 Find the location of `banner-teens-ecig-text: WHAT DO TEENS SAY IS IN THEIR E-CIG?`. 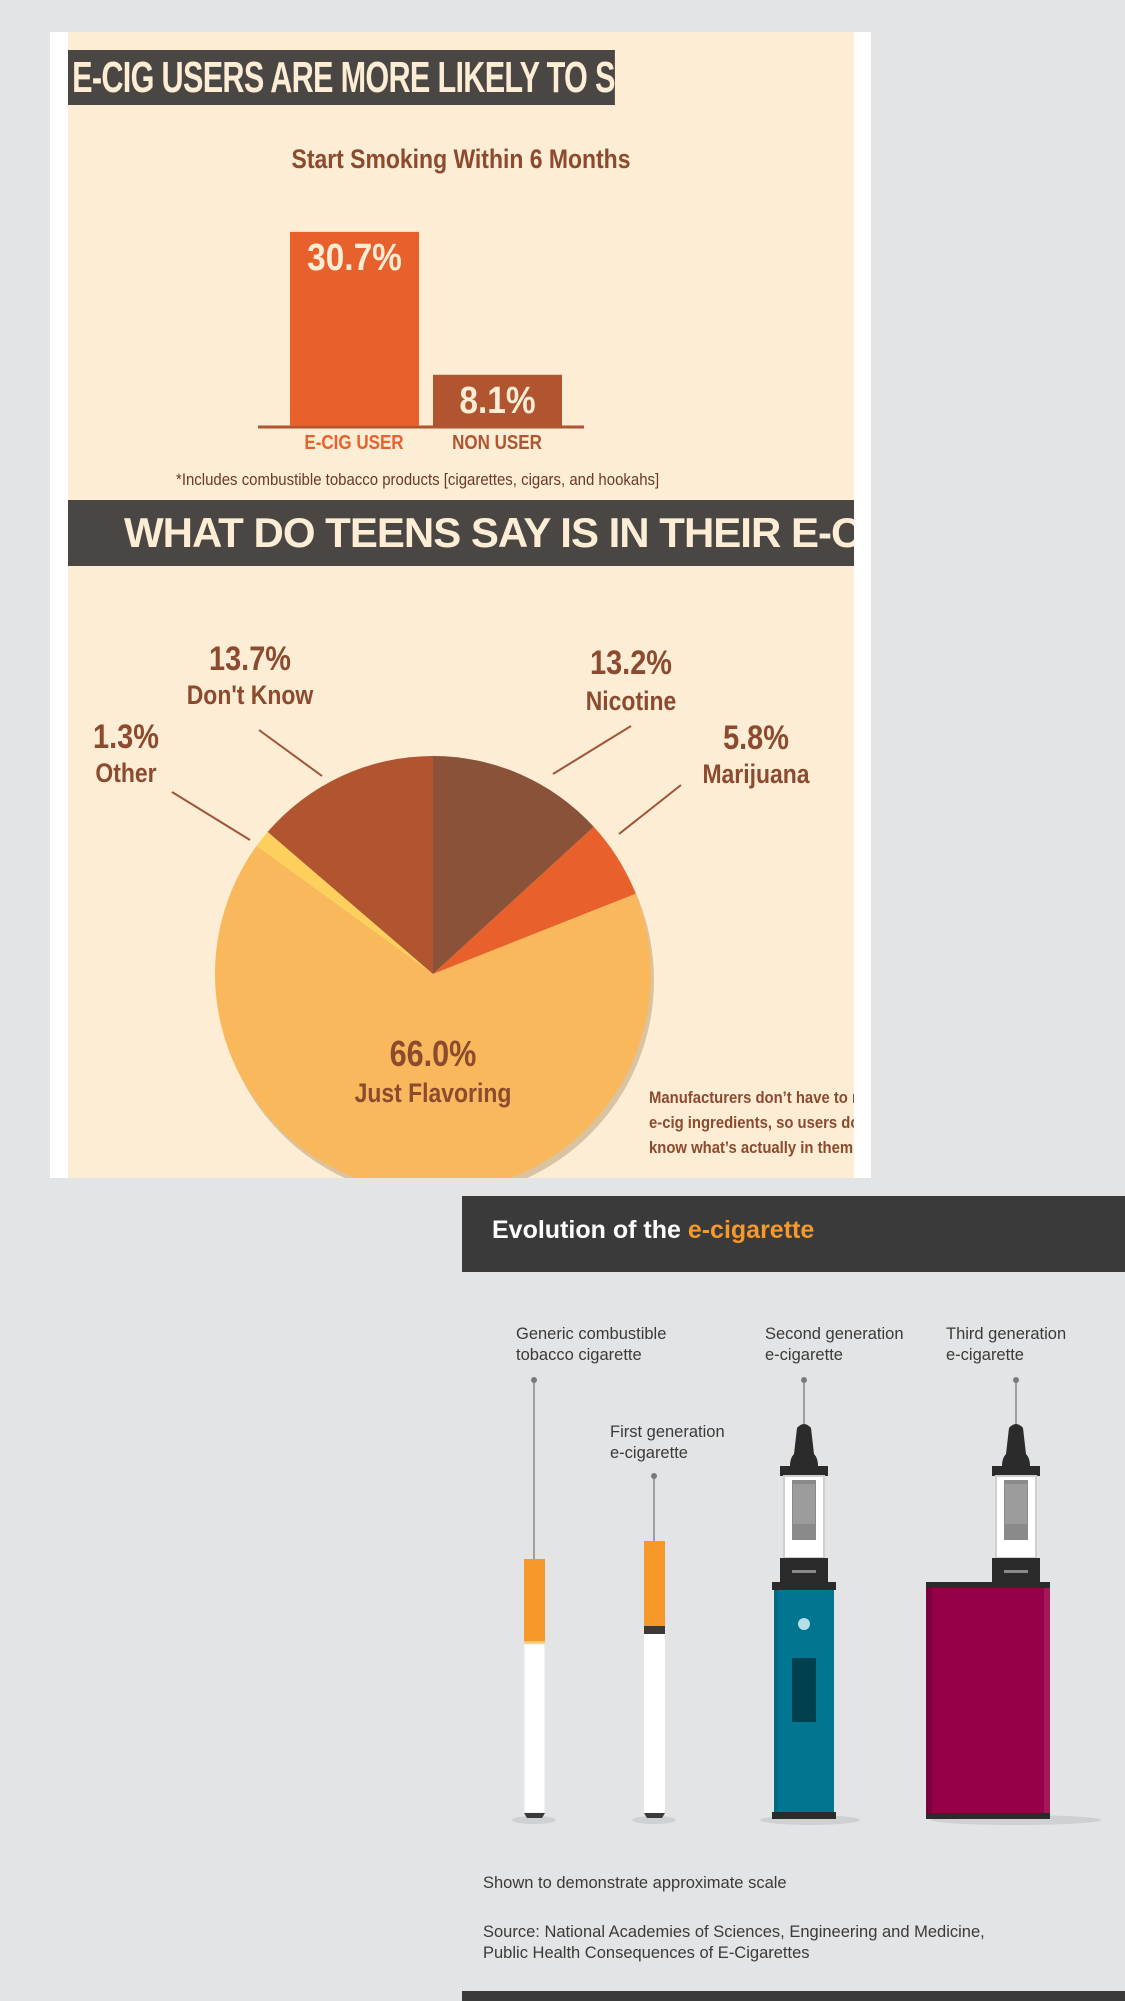

banner-teens-ecig-text: WHAT DO TEENS SAY IS IN THEIR E-CIG? is located at coordinates (489, 532).